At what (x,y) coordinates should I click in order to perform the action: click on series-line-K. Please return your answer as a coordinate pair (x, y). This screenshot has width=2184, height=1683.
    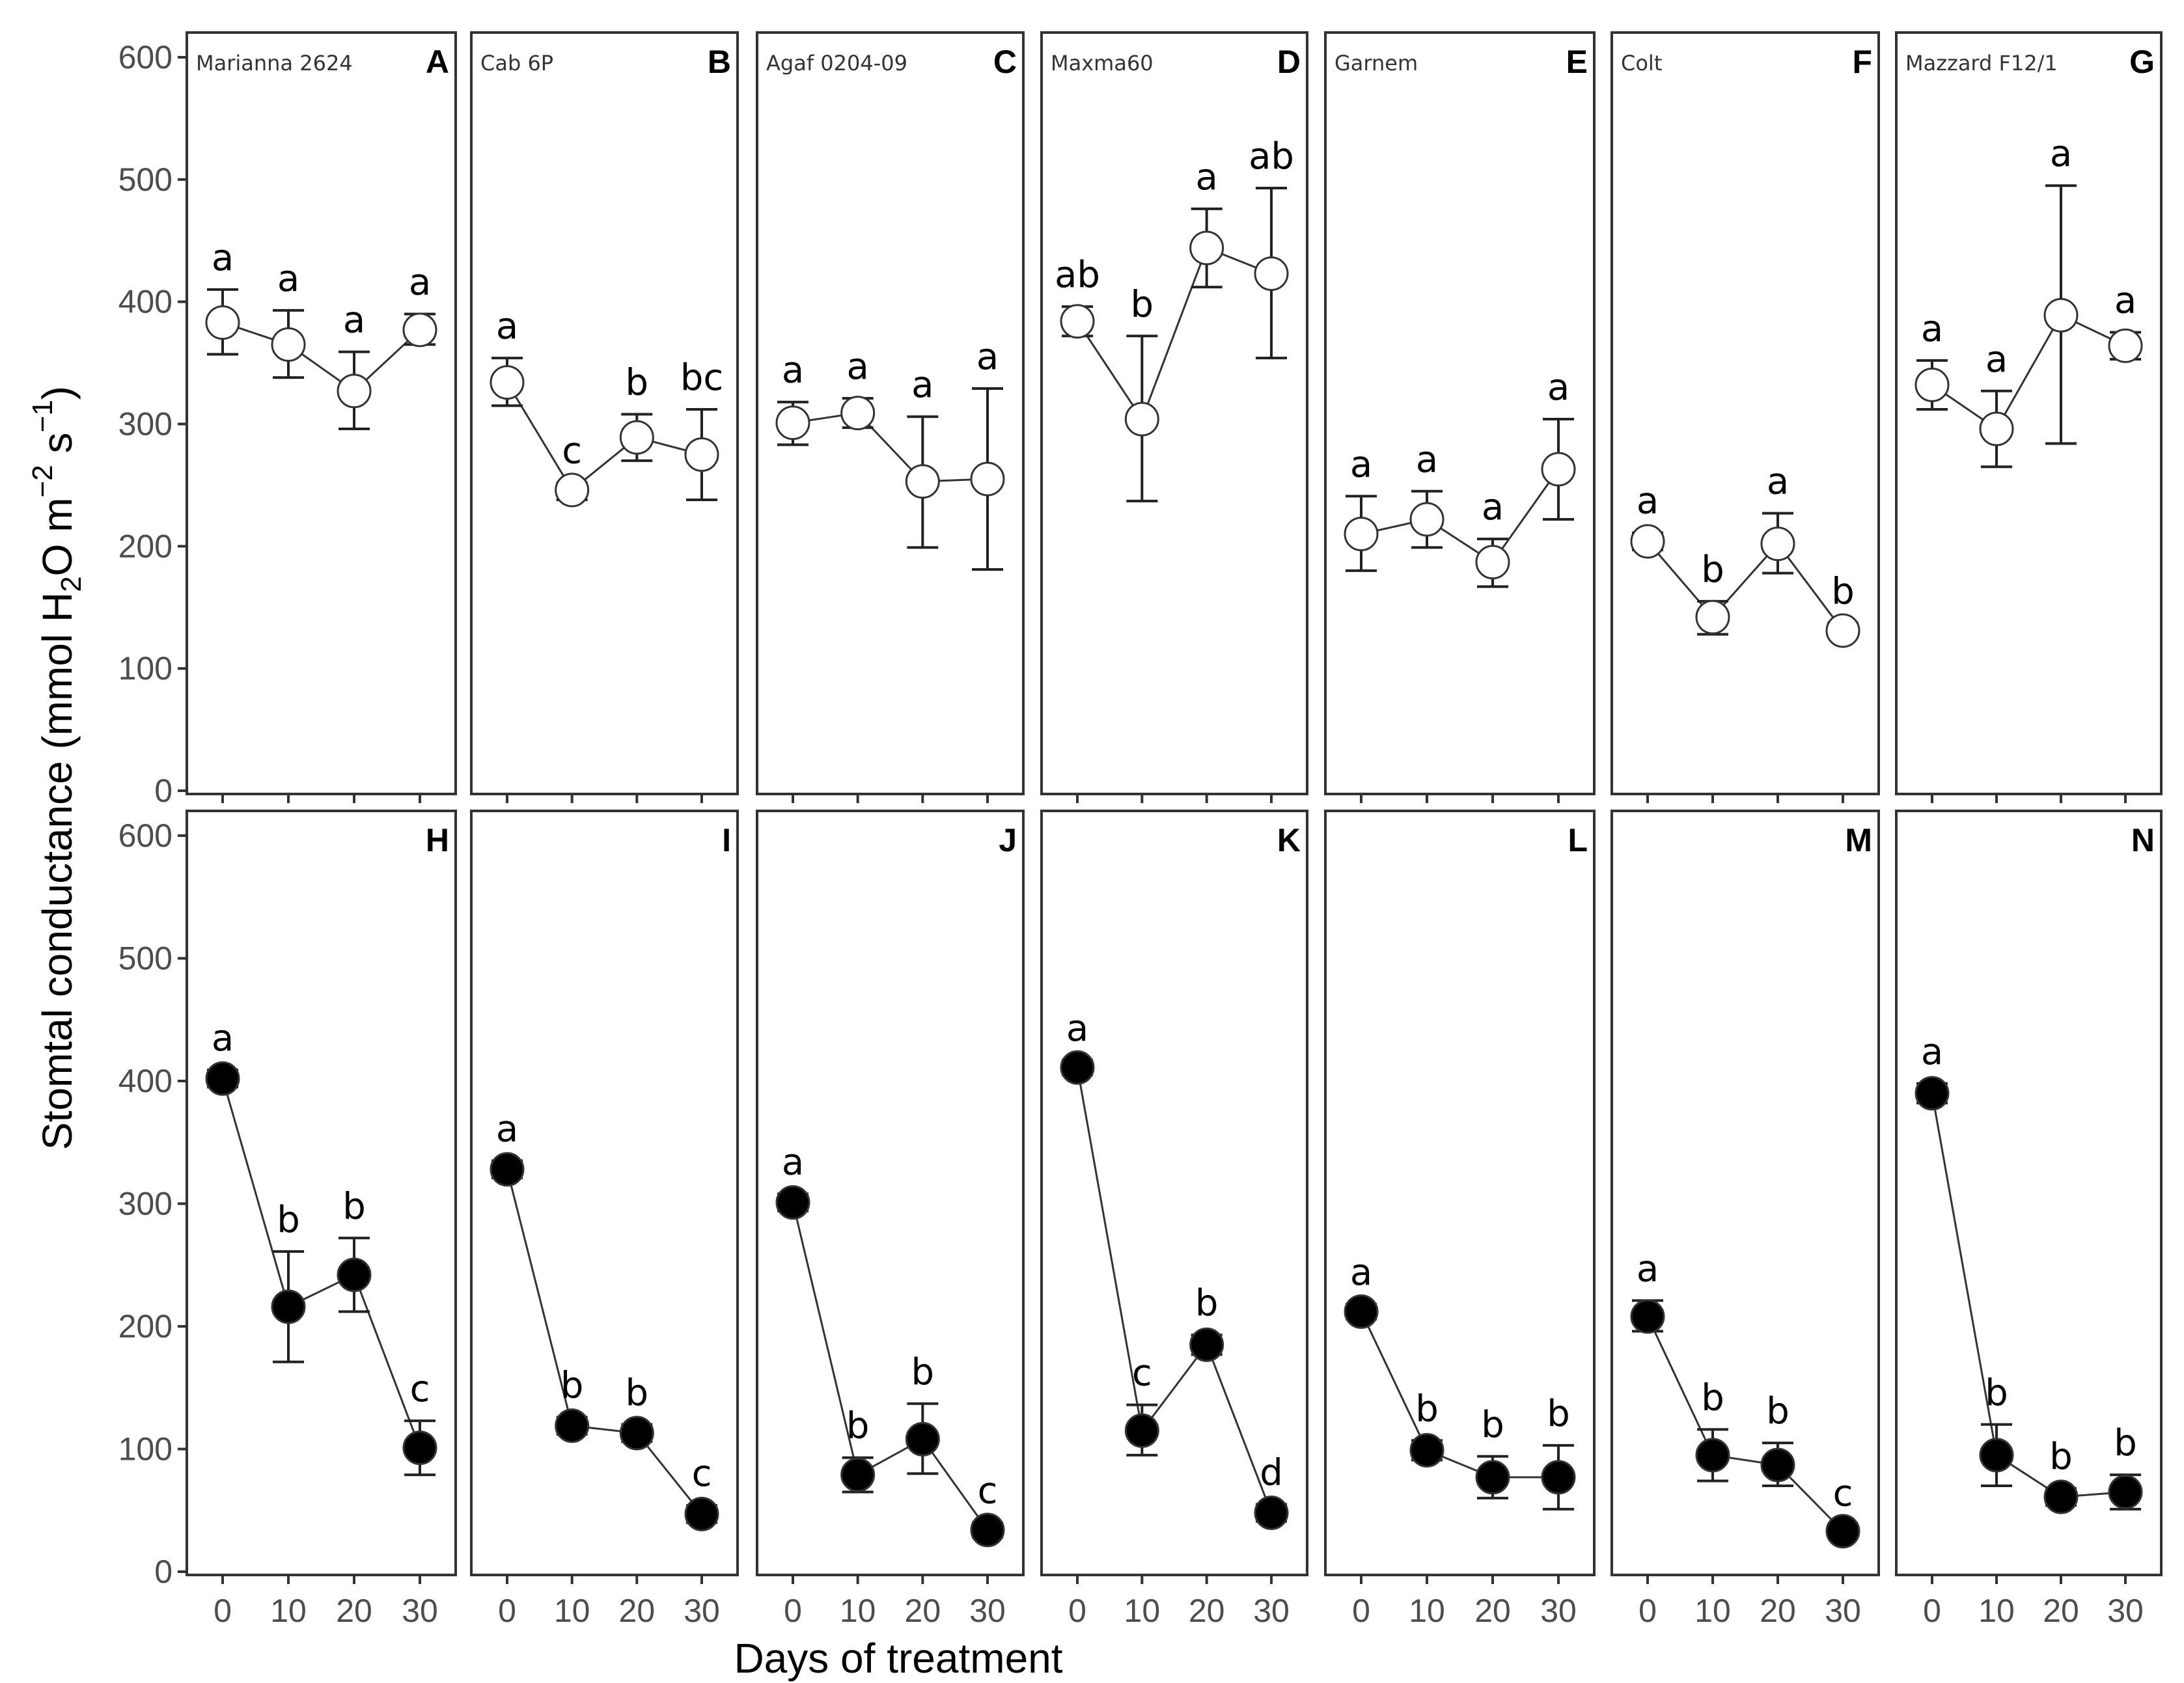
    Looking at the image, I should click on (1174, 1290).